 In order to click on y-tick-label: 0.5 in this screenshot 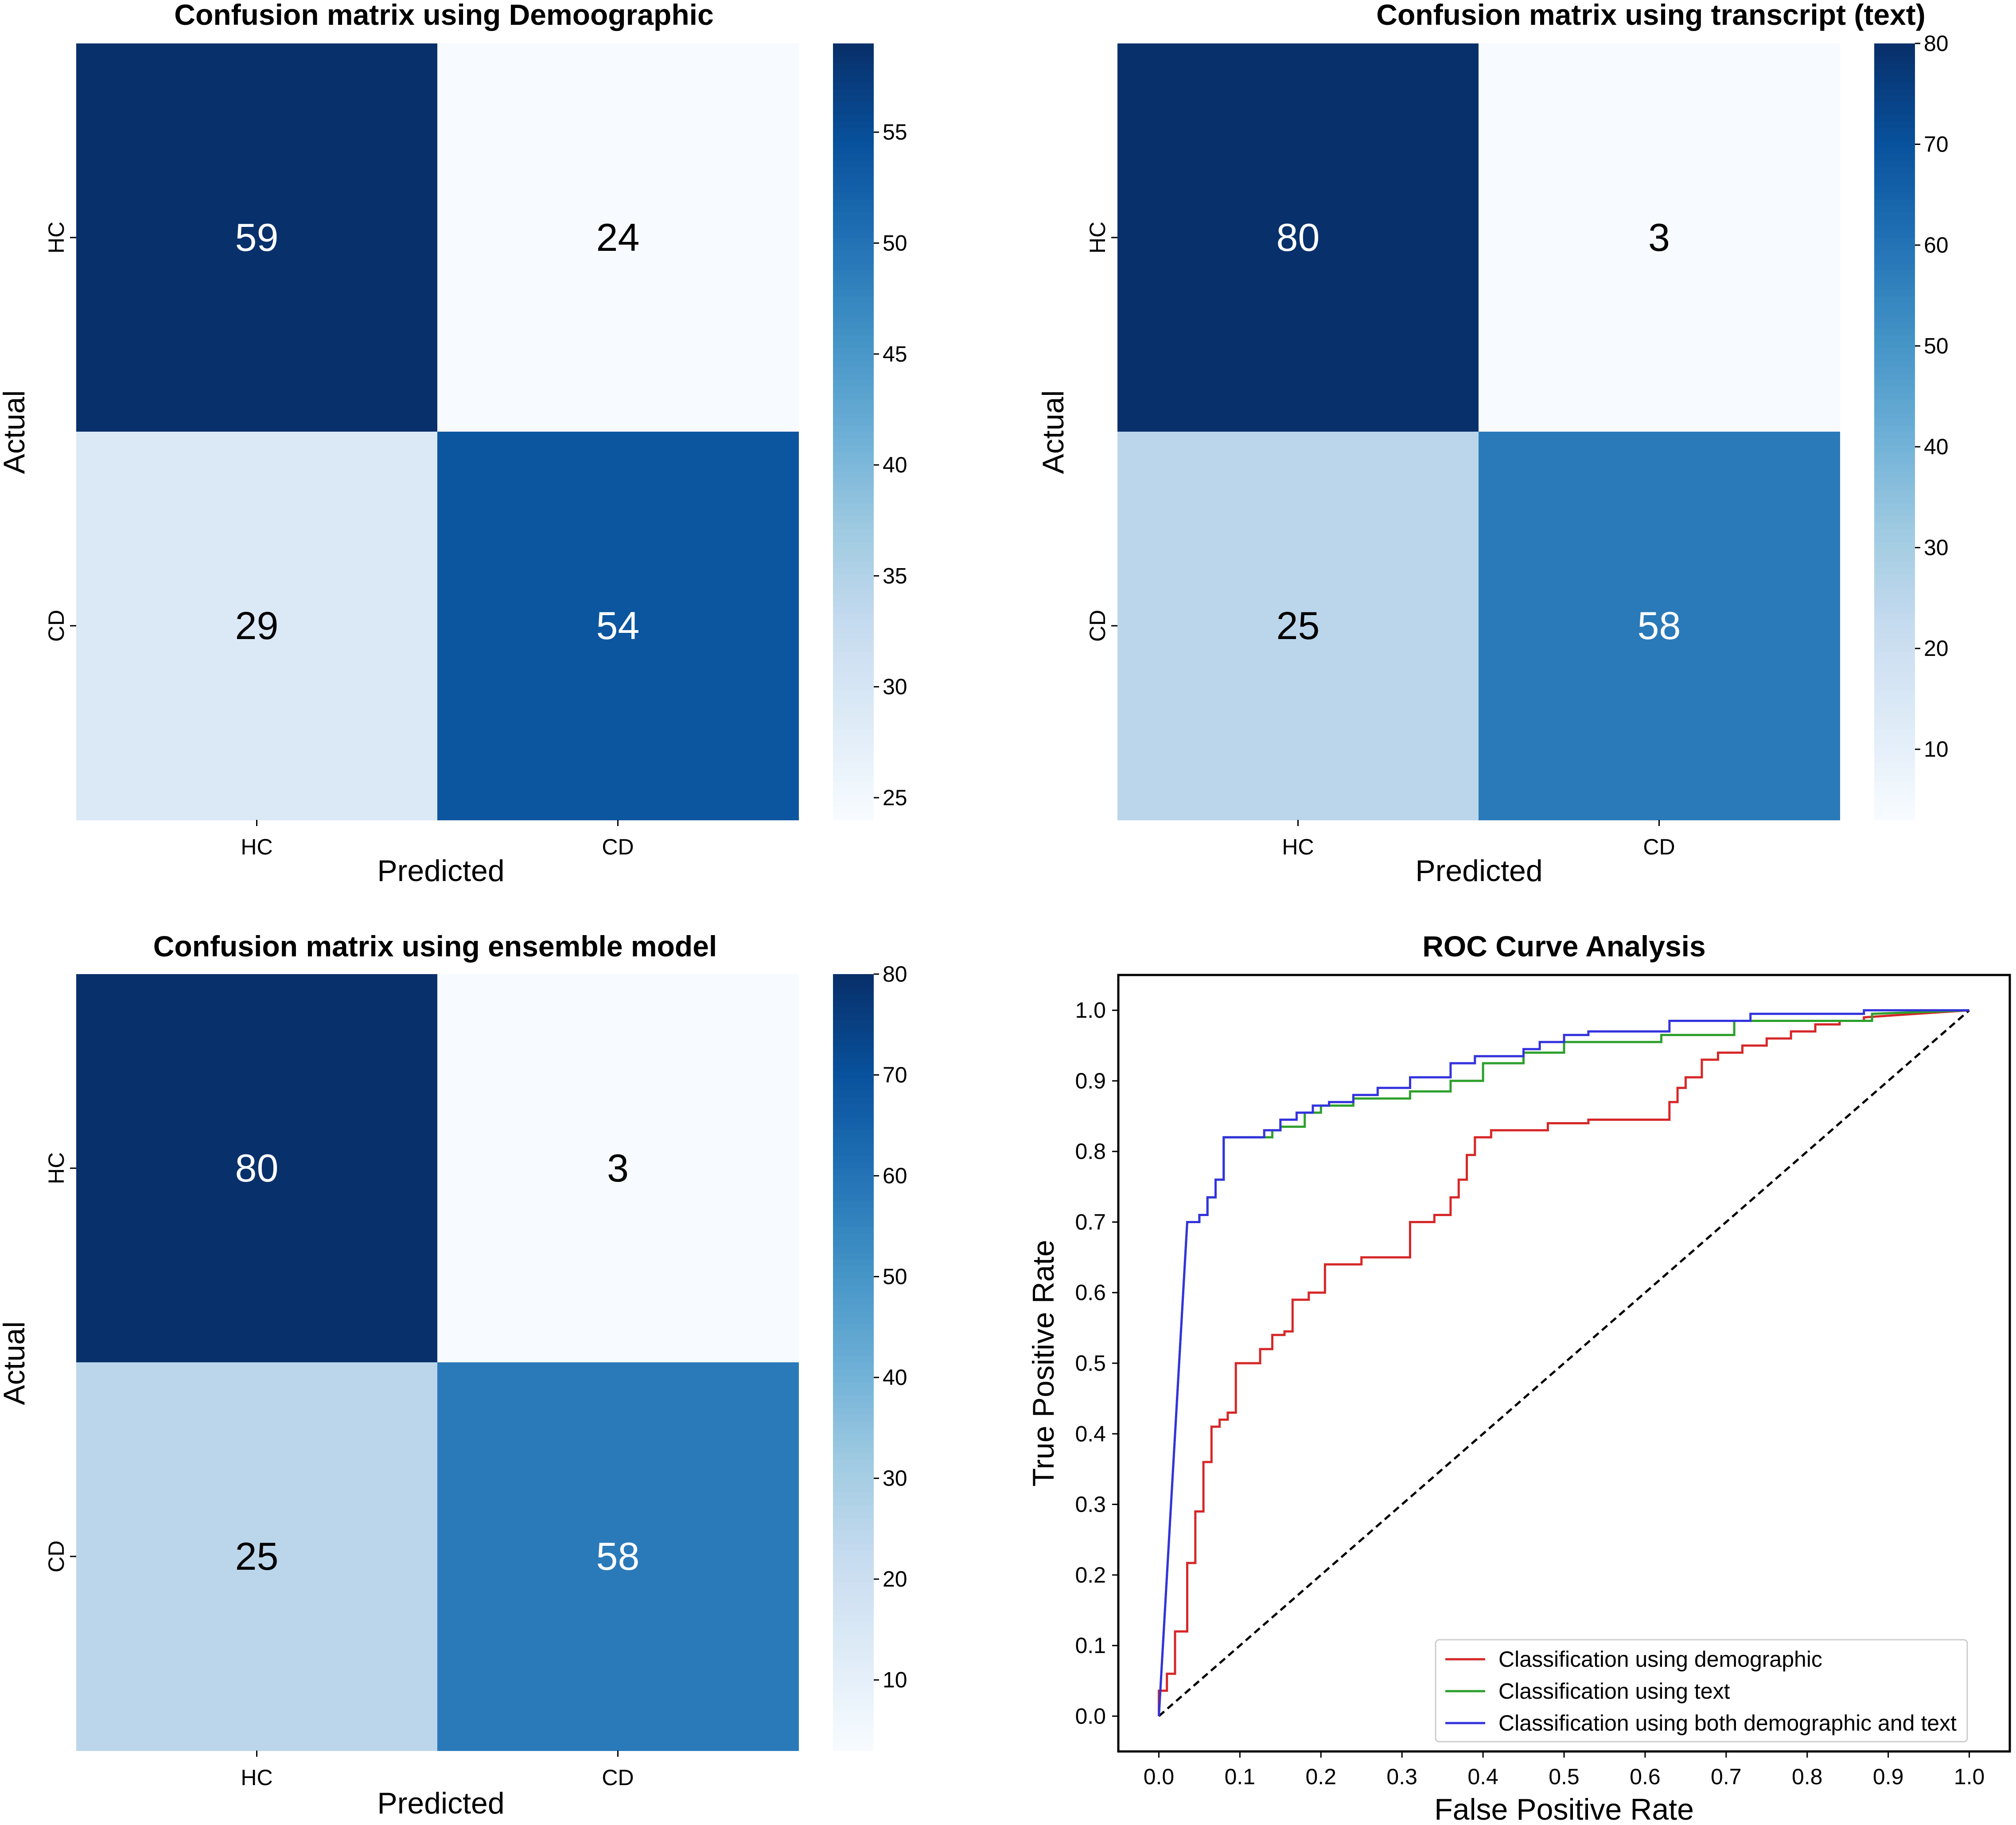, I will do `click(1091, 1363)`.